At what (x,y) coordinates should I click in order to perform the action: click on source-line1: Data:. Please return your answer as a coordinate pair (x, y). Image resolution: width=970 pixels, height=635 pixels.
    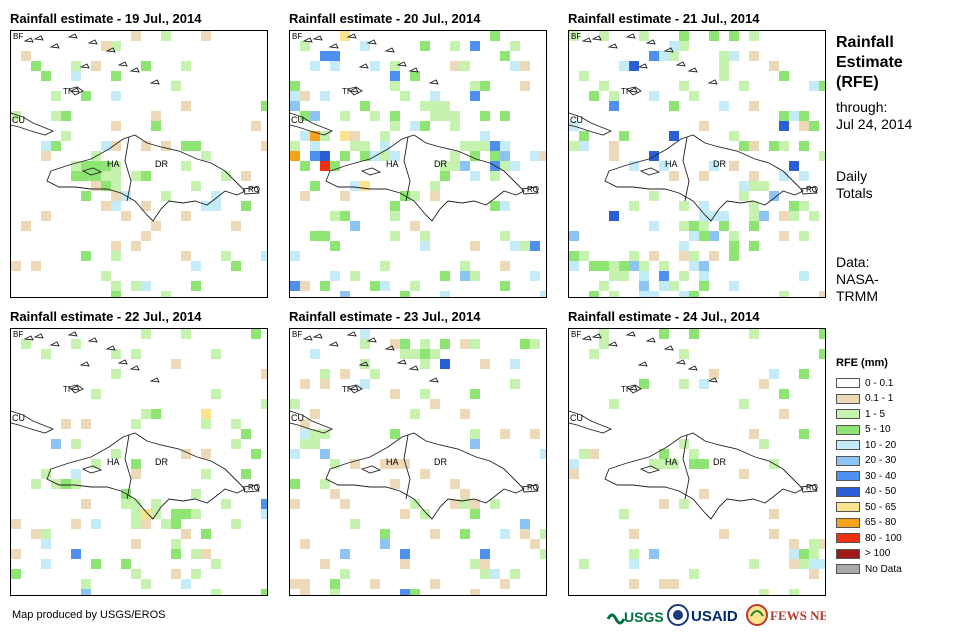
    Looking at the image, I should click on (853, 262).